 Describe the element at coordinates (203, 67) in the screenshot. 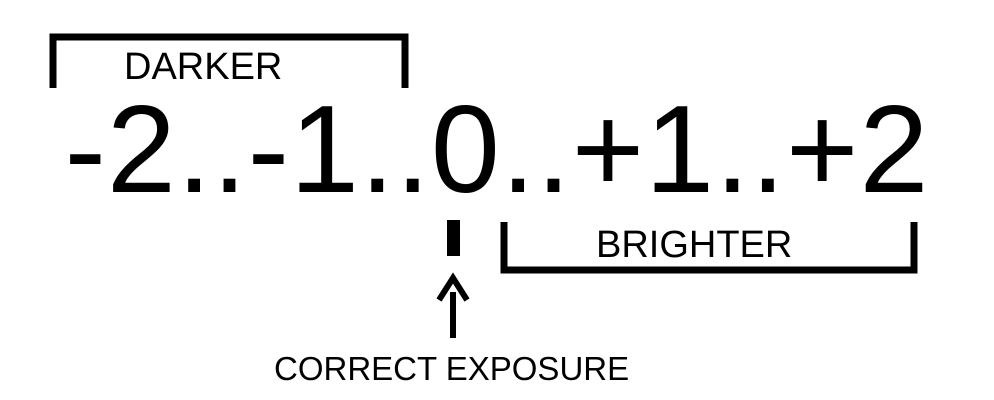

I see `darker-label: DARKER` at that location.